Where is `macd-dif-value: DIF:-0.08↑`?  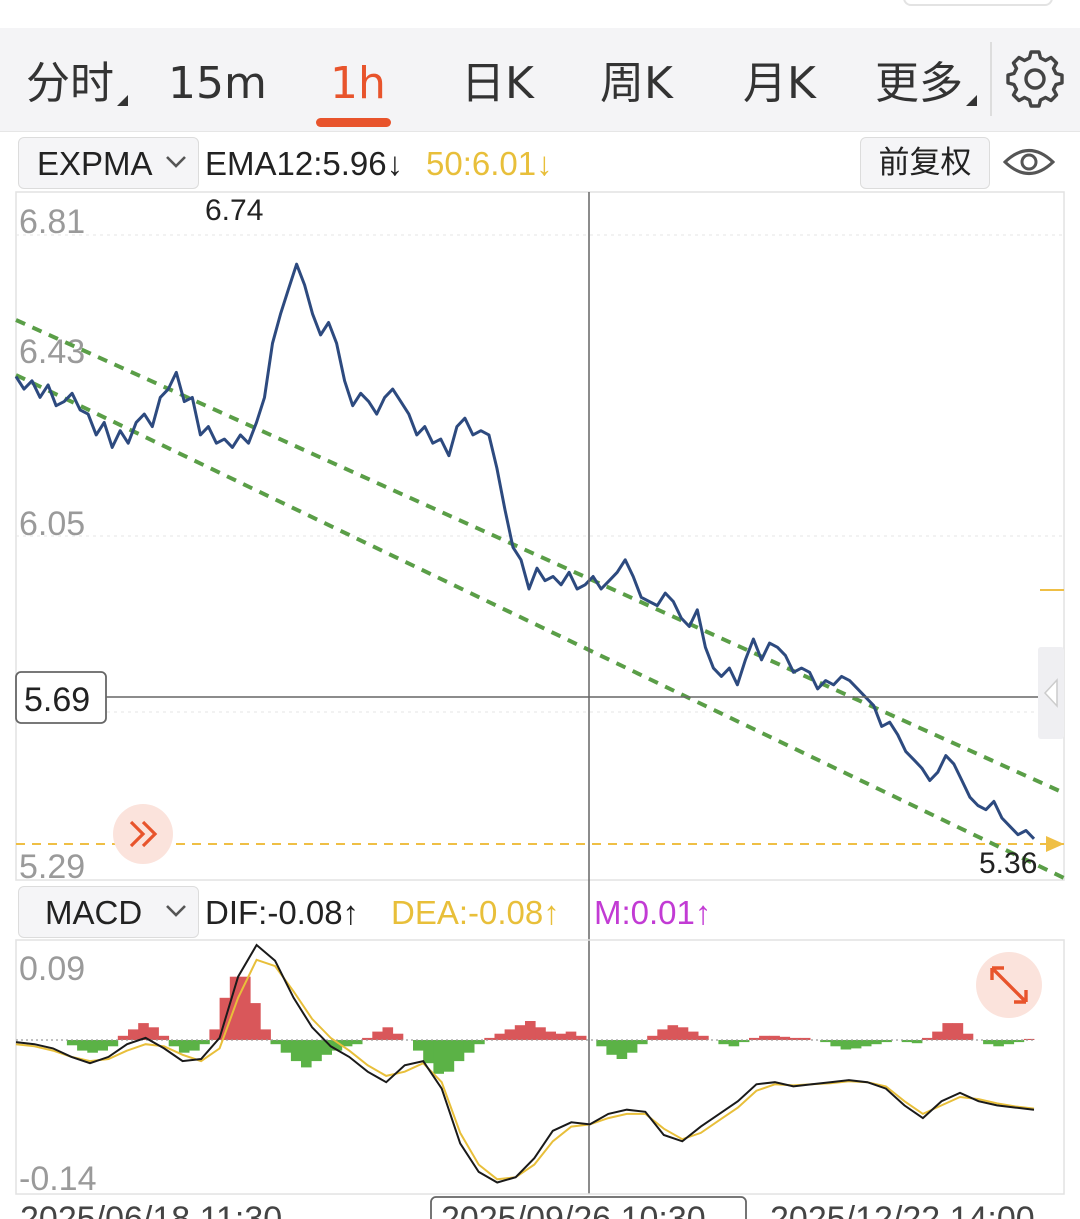
macd-dif-value: DIF:-0.08↑ is located at coordinates (282, 912).